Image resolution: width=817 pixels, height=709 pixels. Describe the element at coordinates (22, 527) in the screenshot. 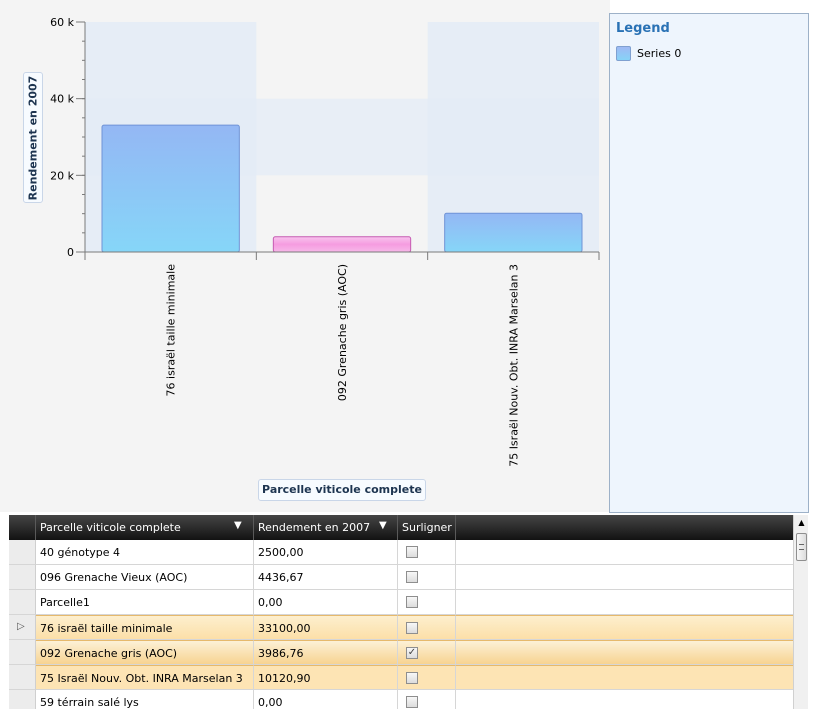

I see `header-row-selector` at that location.